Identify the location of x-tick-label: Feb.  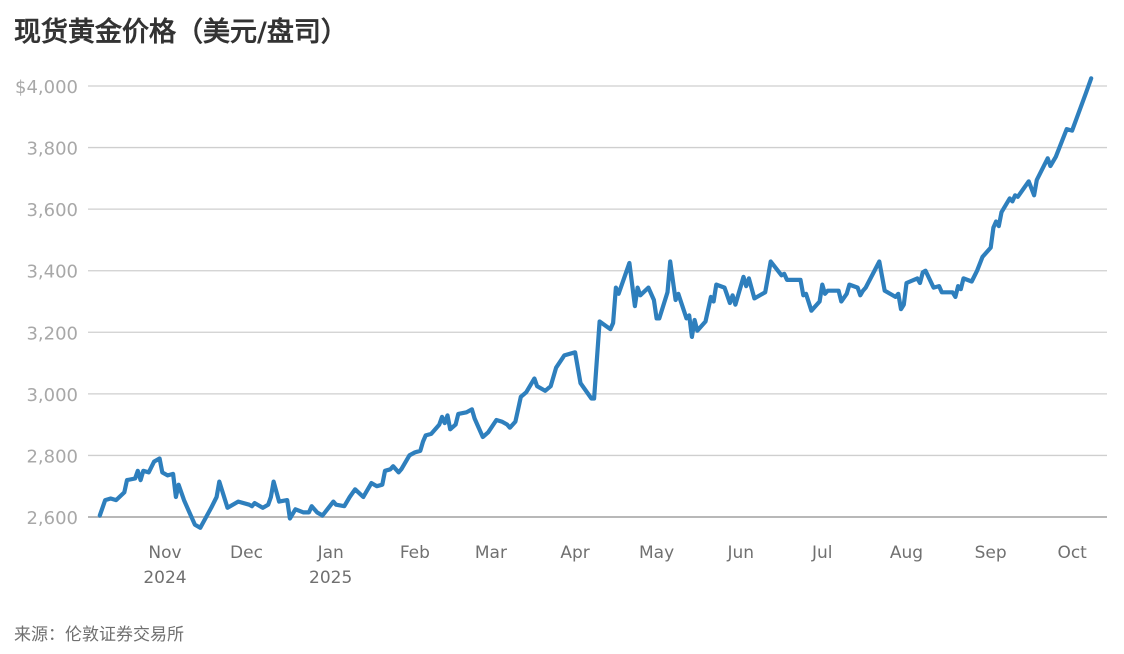
(415, 553).